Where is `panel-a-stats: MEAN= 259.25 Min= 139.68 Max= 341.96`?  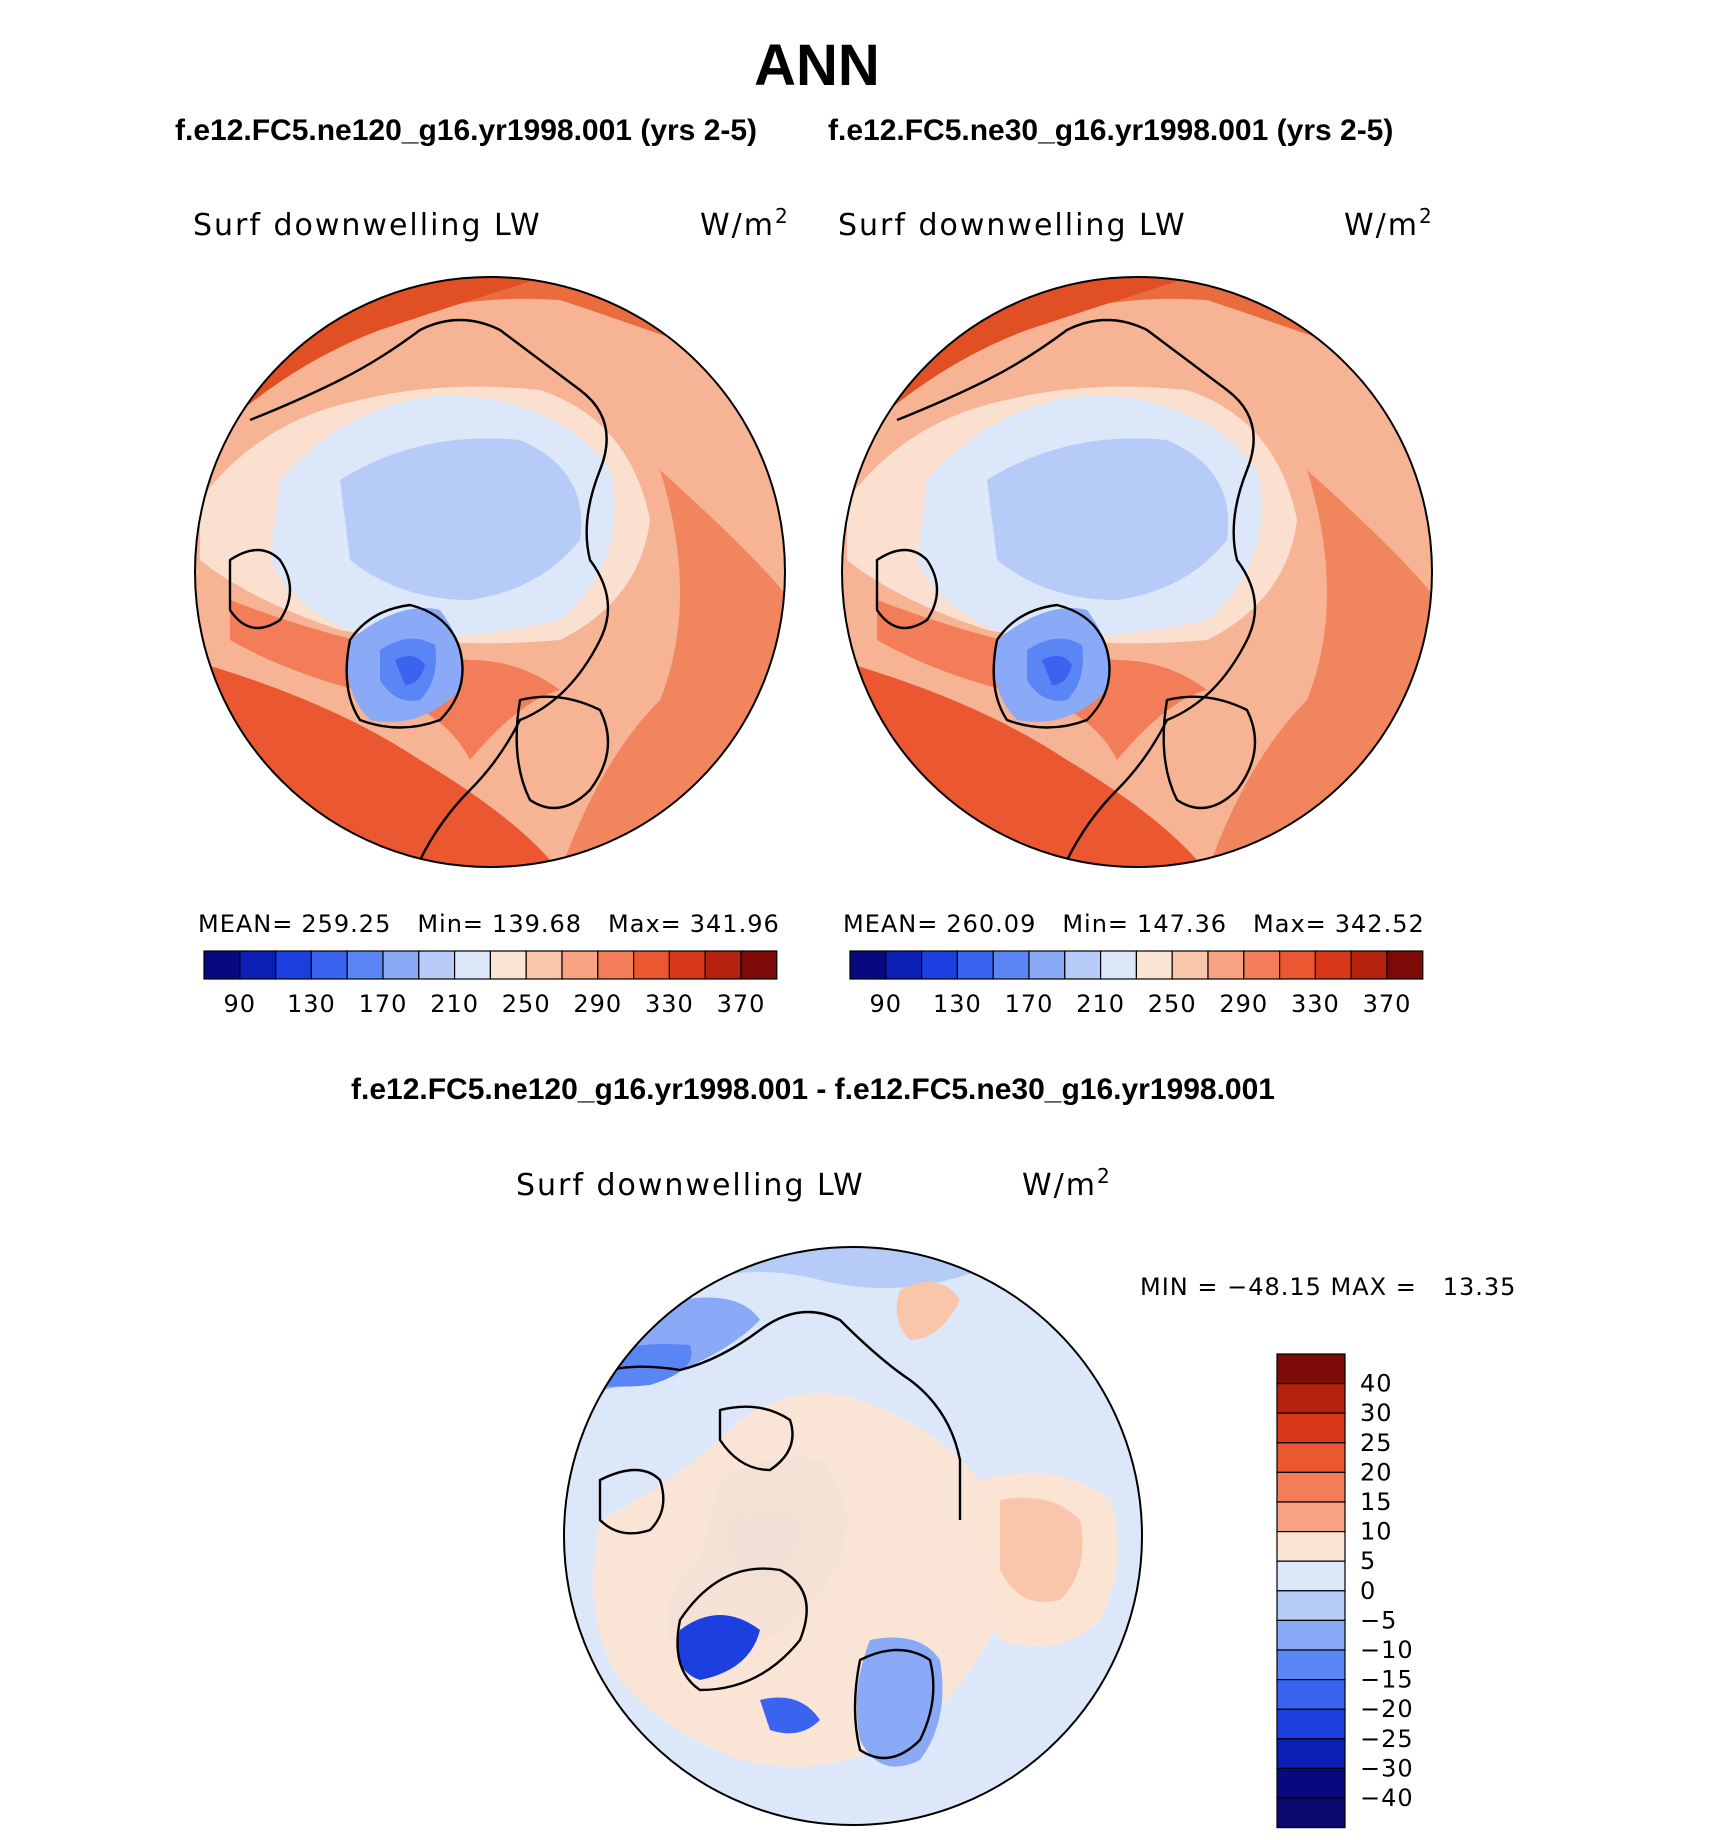 panel-a-stats: MEAN= 259.25 Min= 139.68 Max= 341.96 is located at coordinates (489, 924).